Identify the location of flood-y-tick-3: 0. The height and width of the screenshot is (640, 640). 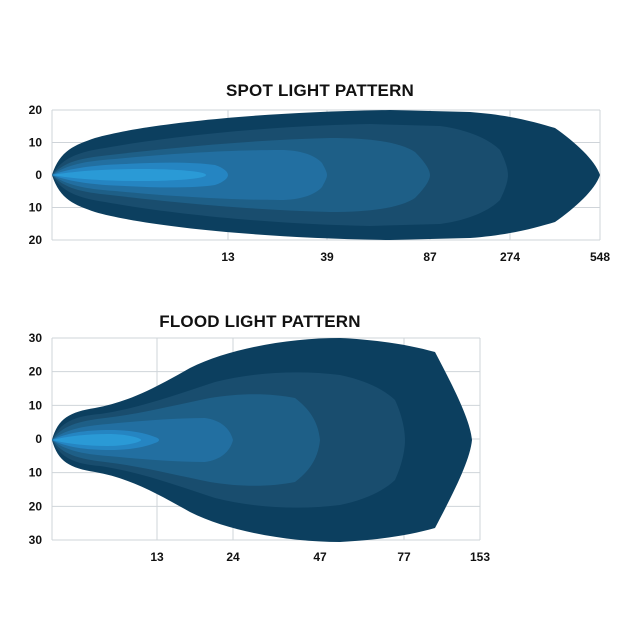
(38, 439).